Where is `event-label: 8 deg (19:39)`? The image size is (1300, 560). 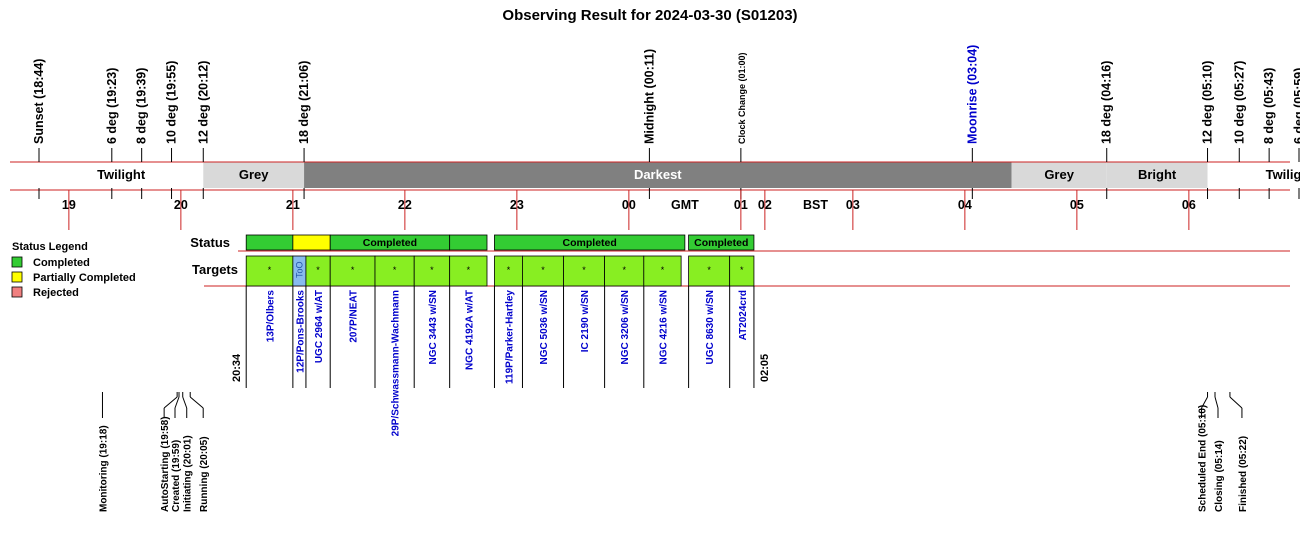
event-label: 8 deg (19:39) is located at coordinates (142, 106).